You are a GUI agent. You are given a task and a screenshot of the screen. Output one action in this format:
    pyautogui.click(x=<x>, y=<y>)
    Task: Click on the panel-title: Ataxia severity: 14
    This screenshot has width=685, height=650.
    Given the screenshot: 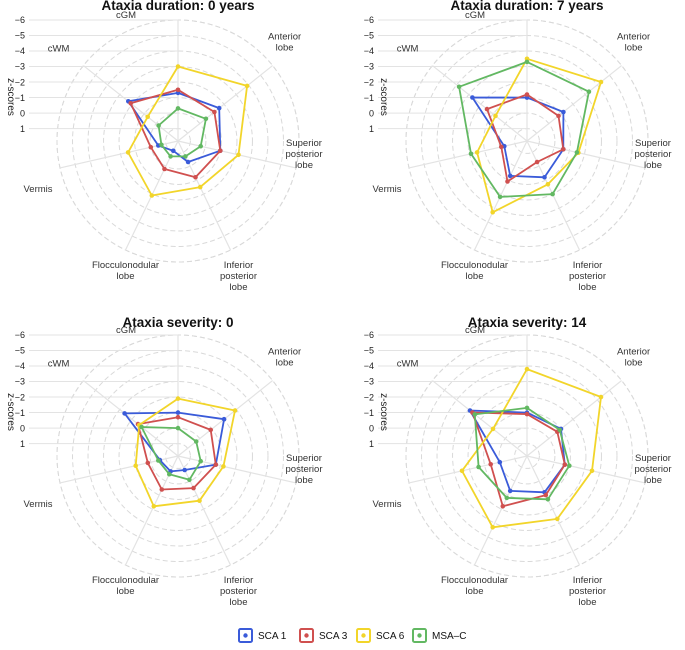 What is the action you would take?
    pyautogui.click(x=527, y=322)
    